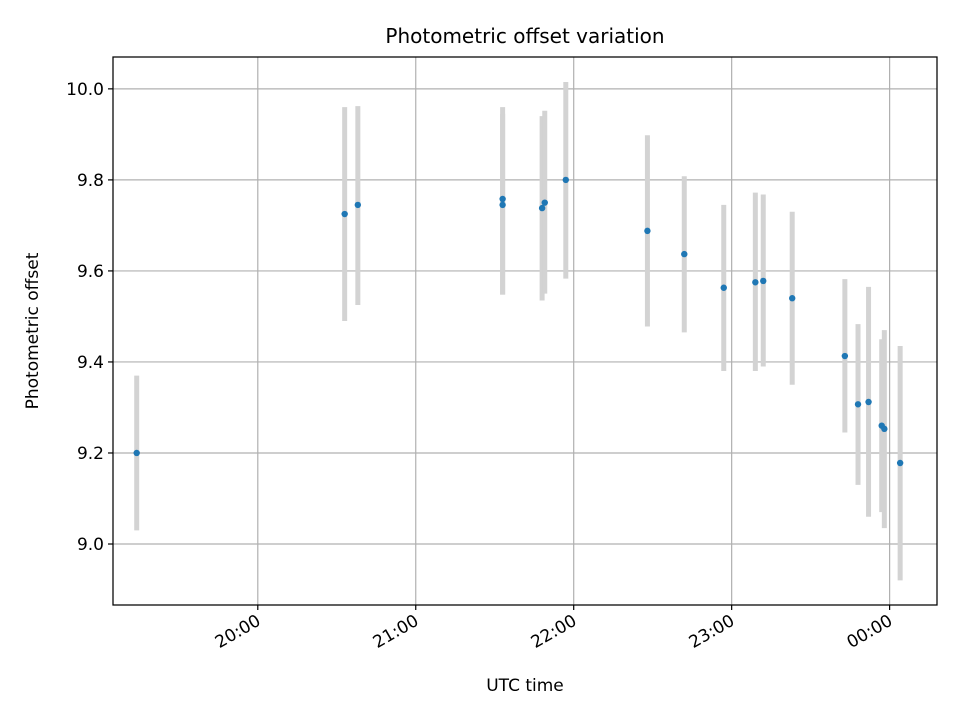 The image size is (960, 720). Describe the element at coordinates (89, 317) in the screenshot. I see `y-axis: 9.0 9.2 9.4 9.6 9.8 10.0` at that location.